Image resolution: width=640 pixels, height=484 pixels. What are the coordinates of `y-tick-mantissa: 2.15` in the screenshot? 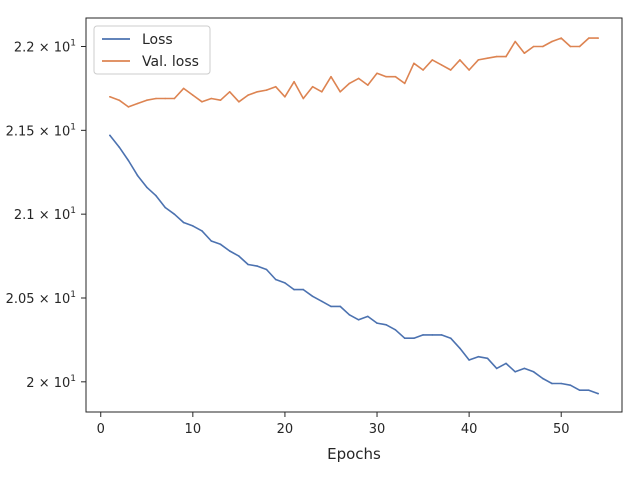 It's located at (20, 131).